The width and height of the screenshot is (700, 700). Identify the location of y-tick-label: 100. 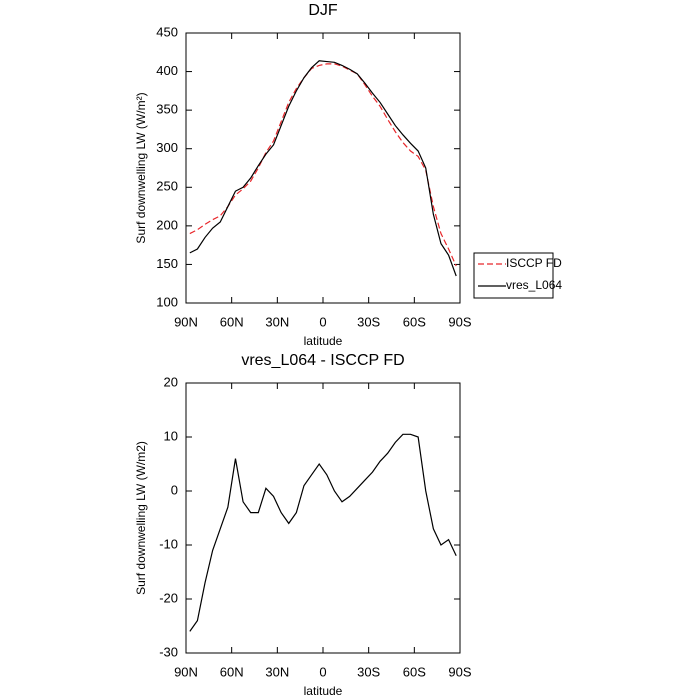
(167, 301).